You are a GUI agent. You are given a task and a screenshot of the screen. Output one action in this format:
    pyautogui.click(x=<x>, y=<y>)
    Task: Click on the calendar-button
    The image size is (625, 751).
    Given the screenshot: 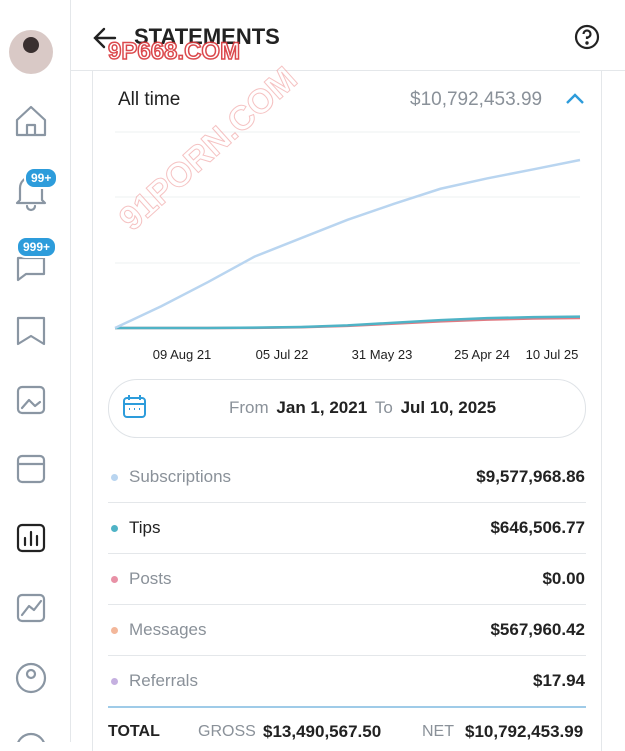 What is the action you would take?
    pyautogui.click(x=135, y=407)
    